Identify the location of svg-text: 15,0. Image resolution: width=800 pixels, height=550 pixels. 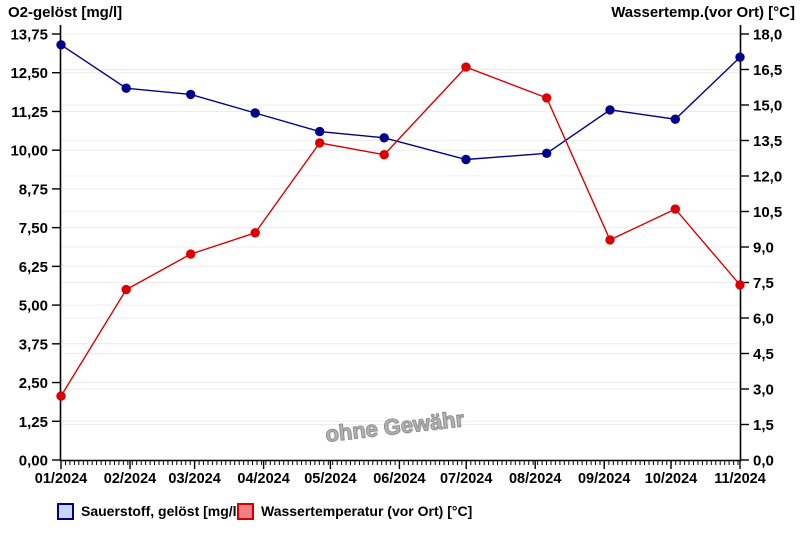
(767, 106).